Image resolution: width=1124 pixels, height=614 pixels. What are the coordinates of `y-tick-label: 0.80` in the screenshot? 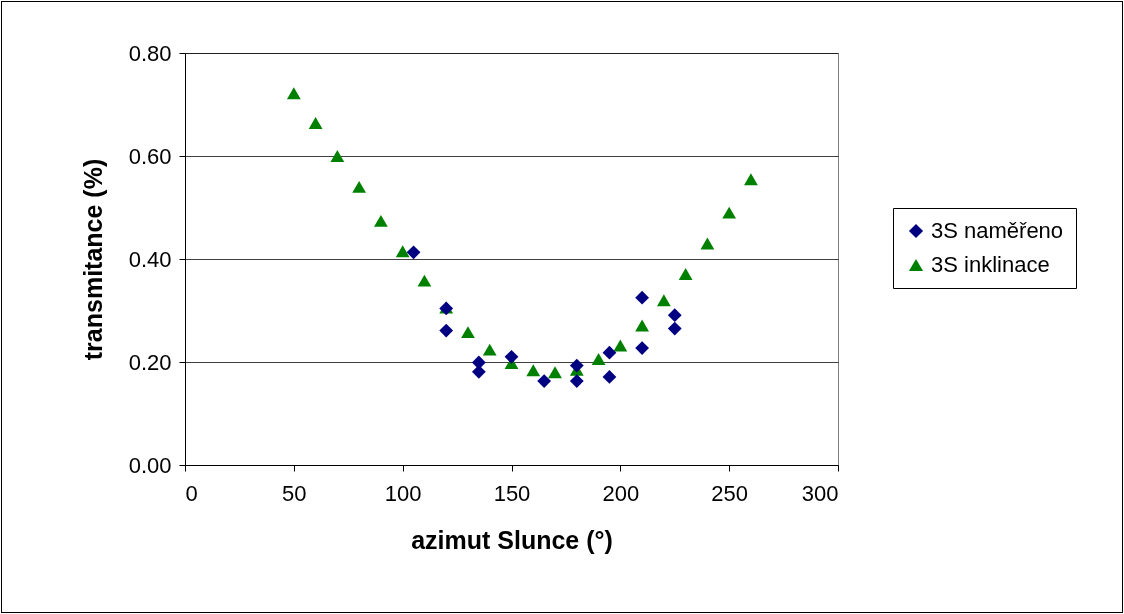 It's located at (150, 53).